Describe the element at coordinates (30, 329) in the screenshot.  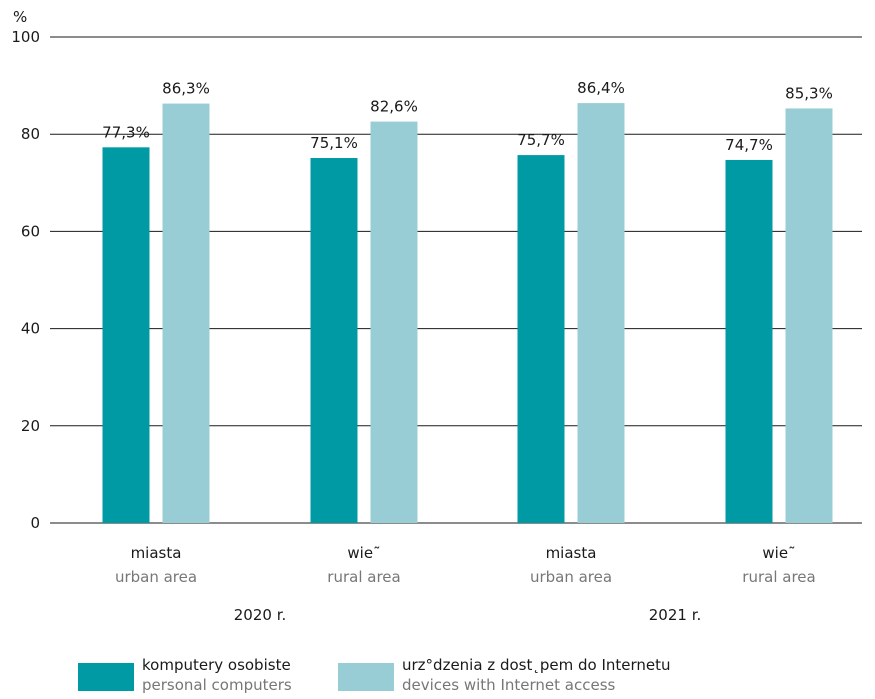
I see `y-tick-label: 40` at that location.